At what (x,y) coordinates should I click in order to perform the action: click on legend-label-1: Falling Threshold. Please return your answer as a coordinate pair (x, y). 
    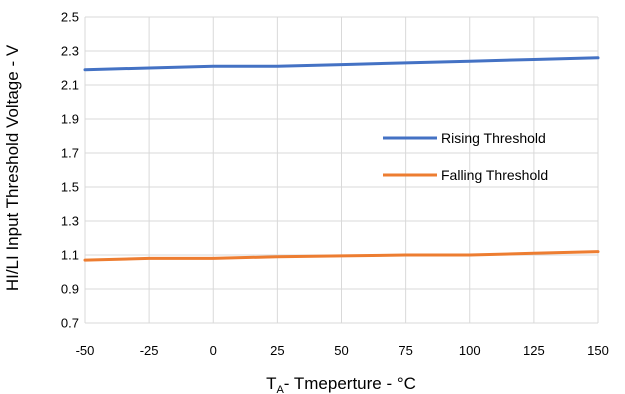
    Looking at the image, I should click on (494, 175).